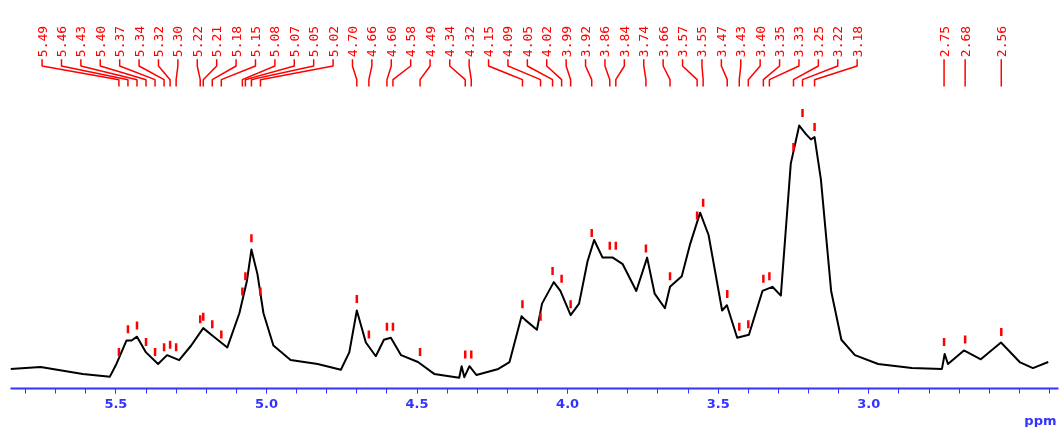 This screenshot has width=1060, height=427. I want to click on annotation: 3.22, so click(838, 41).